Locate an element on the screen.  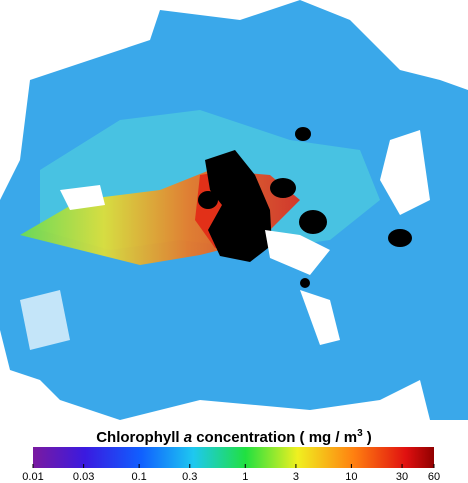
title-text: concentration ( mg / m is located at coordinates (274, 437).